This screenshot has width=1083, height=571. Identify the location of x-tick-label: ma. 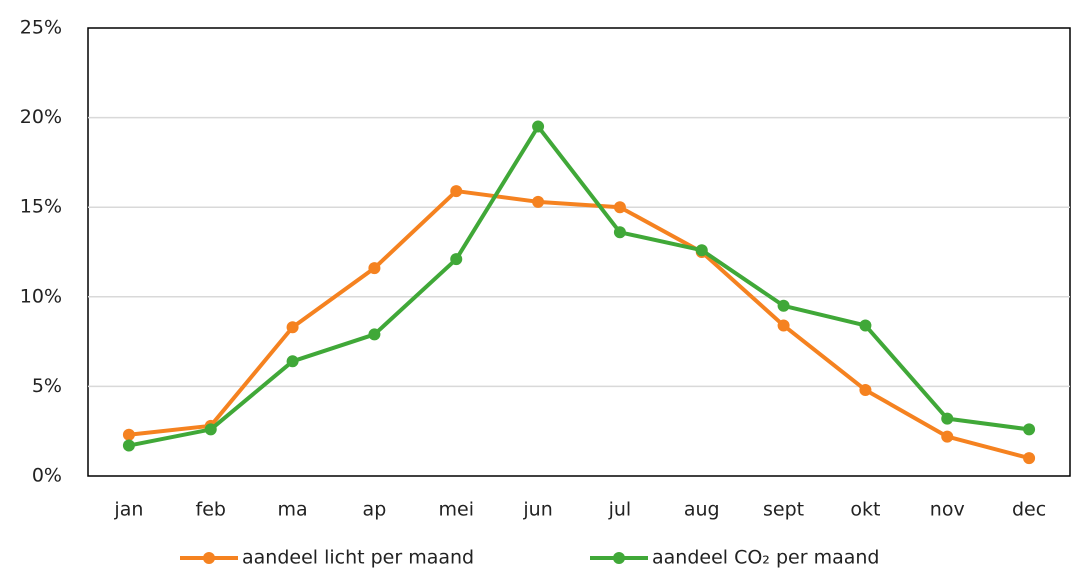
(293, 510).